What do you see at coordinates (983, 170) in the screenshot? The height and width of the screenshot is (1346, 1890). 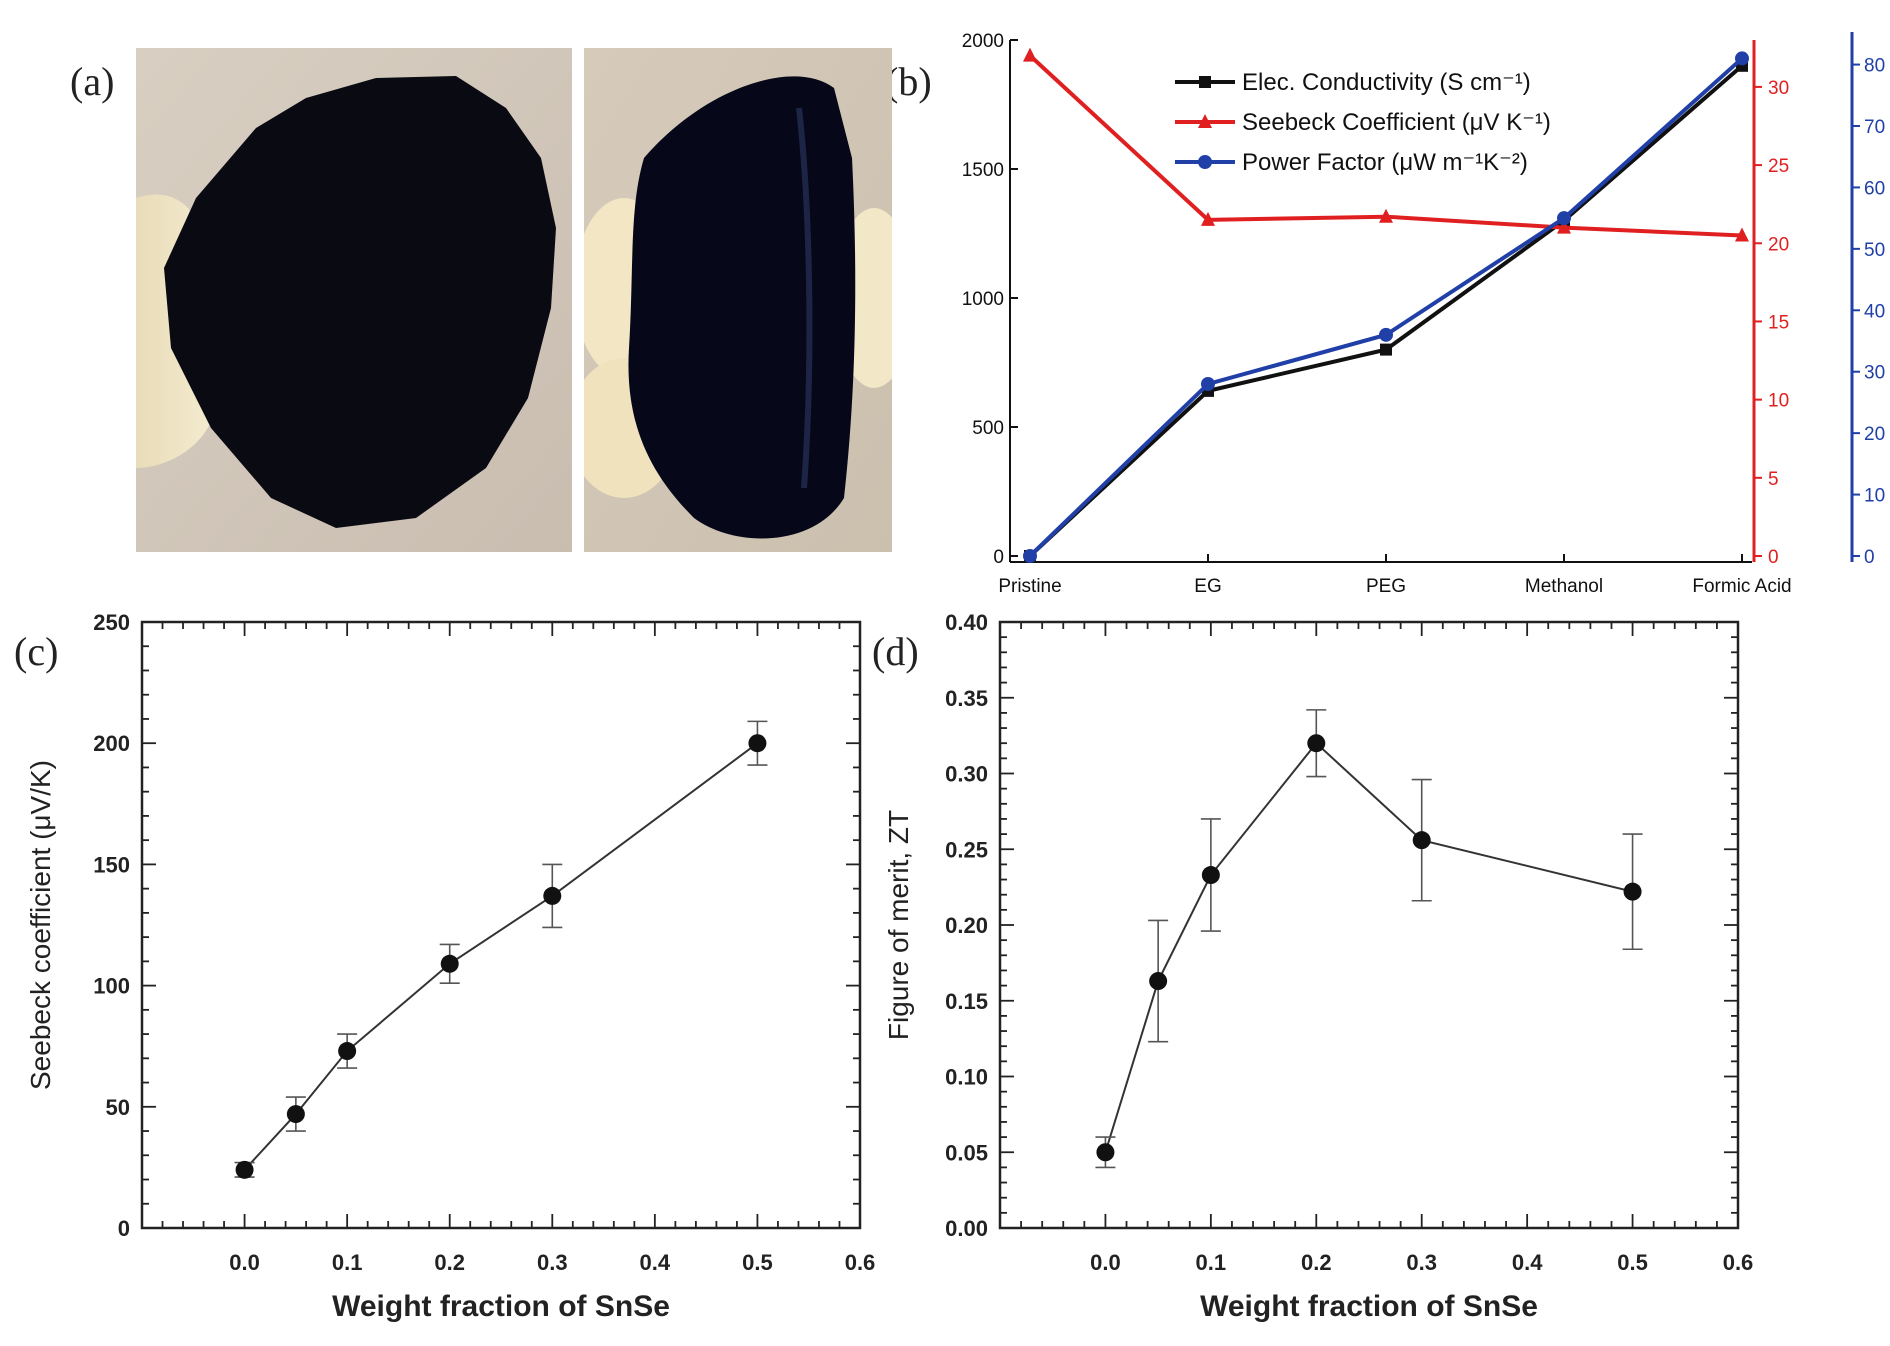 I see `b-left-tick-label: 1500` at bounding box center [983, 170].